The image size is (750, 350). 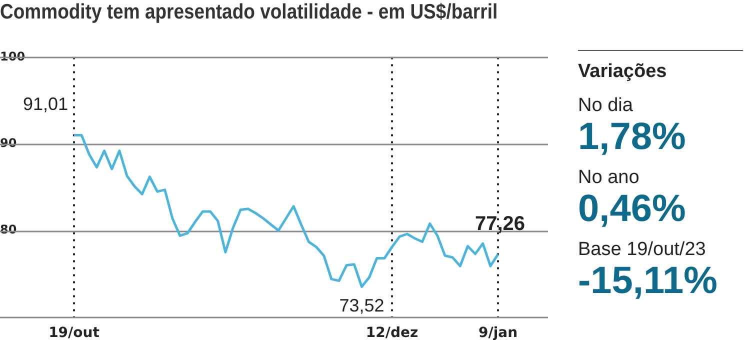 I want to click on text: Variações, so click(x=660, y=66).